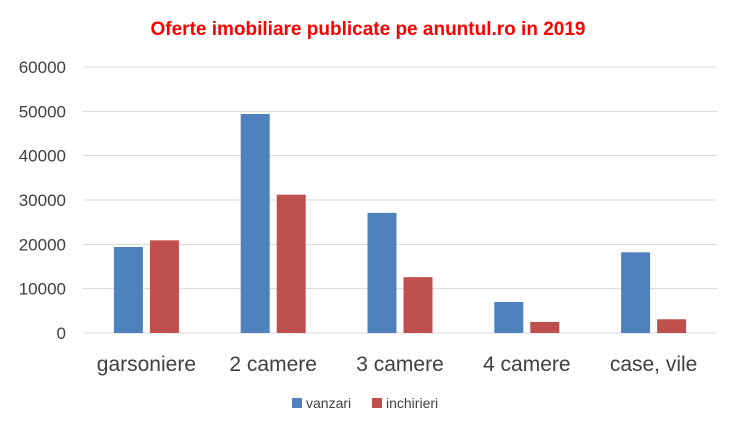  I want to click on legend-swatch-vanzari, so click(297, 403).